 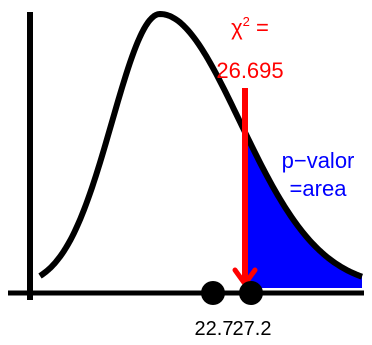 I want to click on mark-label-1: 22.7, so click(x=214, y=329).